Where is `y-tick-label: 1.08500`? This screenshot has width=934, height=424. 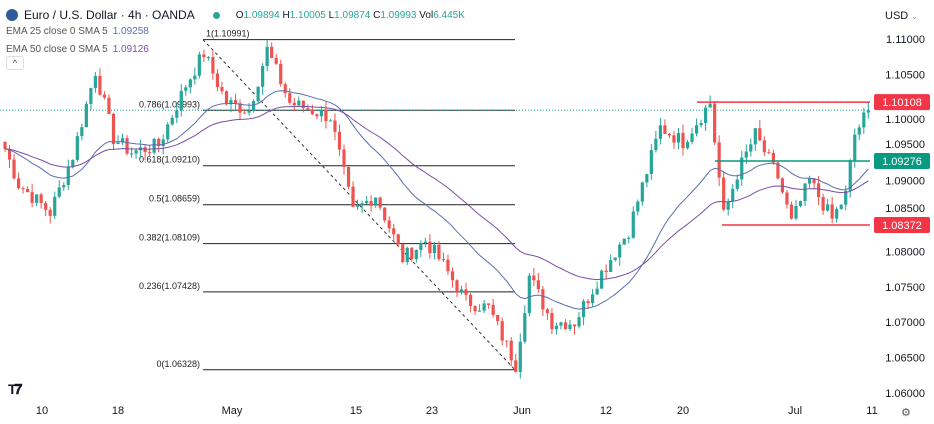 y-tick-label: 1.08500 is located at coordinates (905, 209).